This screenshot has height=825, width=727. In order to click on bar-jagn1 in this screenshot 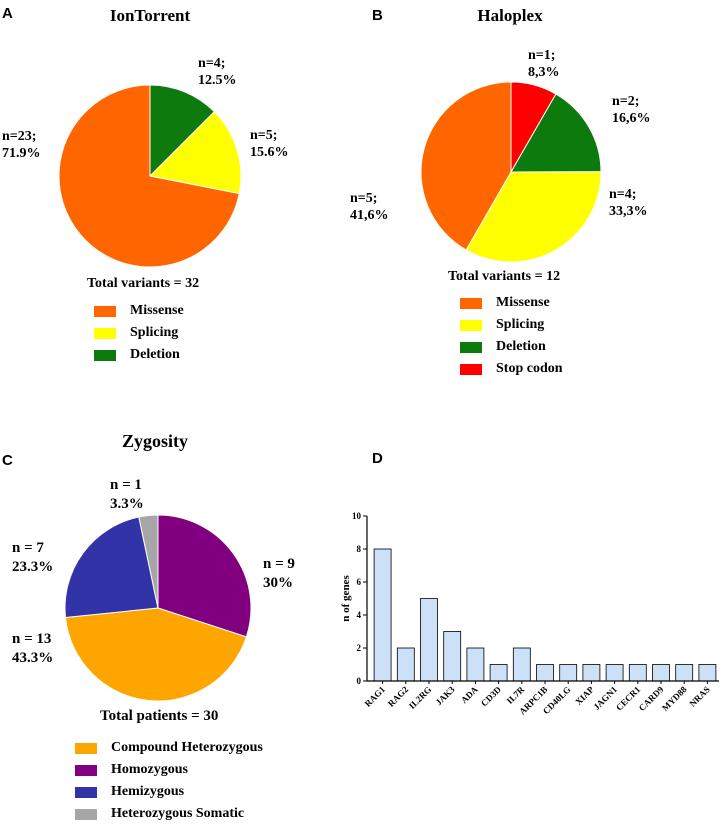, I will do `click(614, 673)`.